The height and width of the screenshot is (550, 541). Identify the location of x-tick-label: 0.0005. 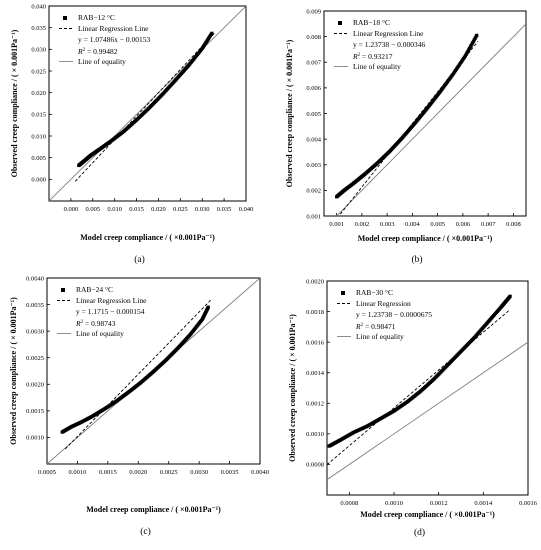
(47, 472).